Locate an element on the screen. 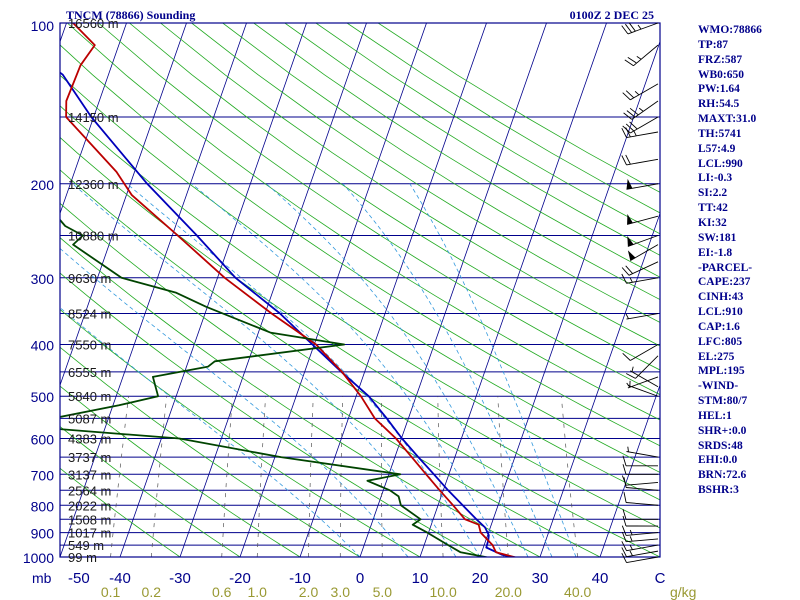  height-label: 4383 m is located at coordinates (89, 439).